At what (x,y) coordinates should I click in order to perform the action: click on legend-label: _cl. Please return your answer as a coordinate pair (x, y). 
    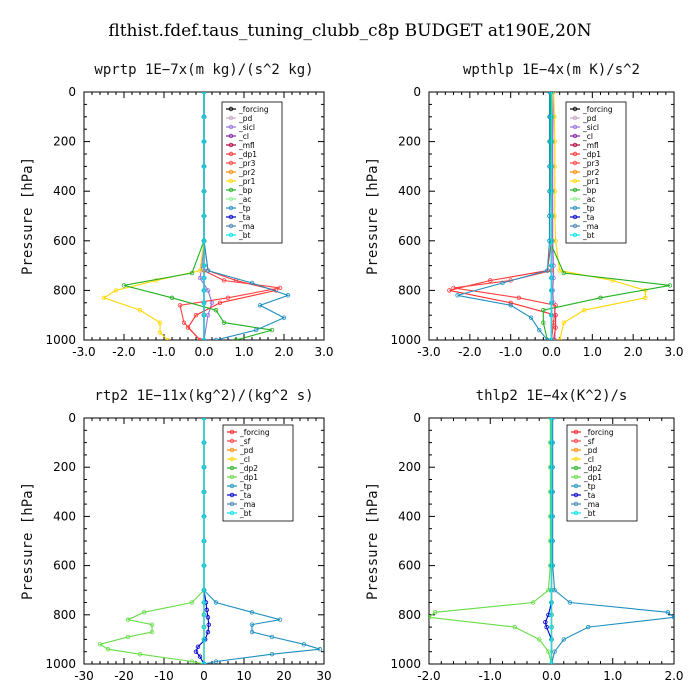
    Looking at the image, I should click on (244, 459).